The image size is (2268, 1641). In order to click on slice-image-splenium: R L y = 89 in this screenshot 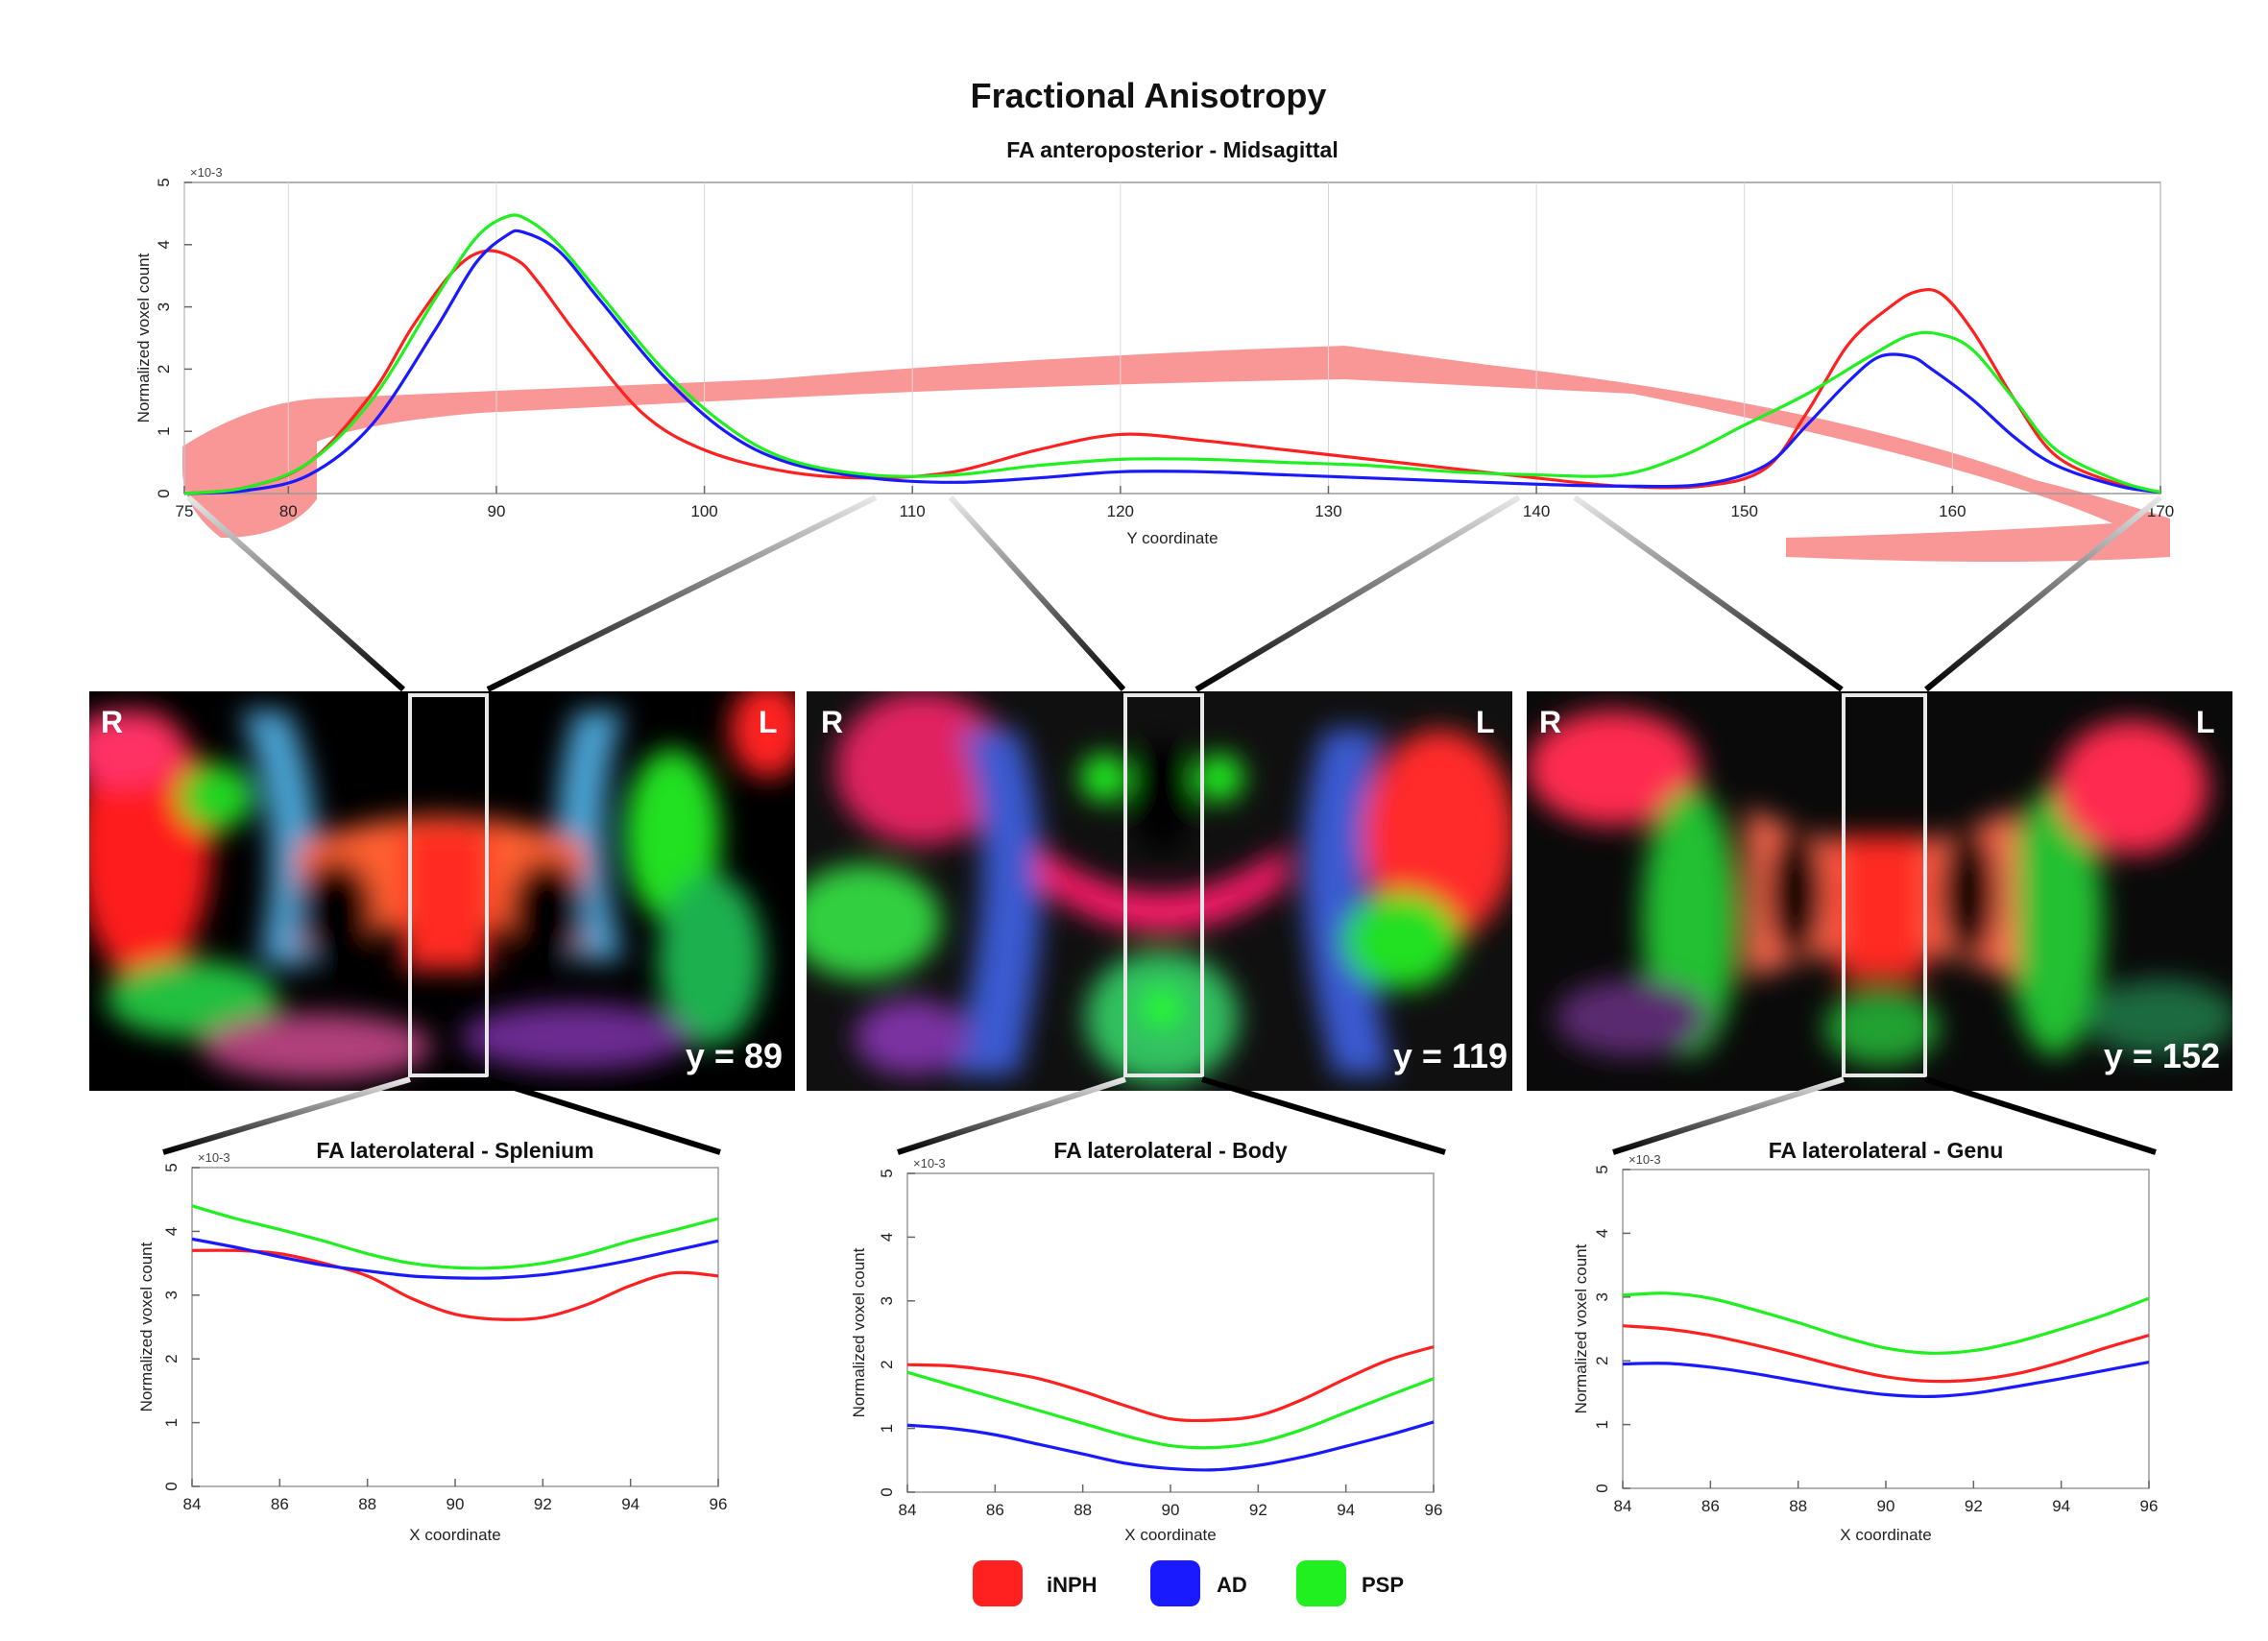, I will do `click(442, 891)`.